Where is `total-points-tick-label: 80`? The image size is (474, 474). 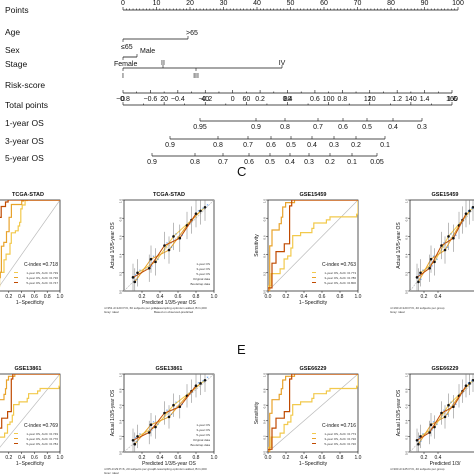 total-points-tick-label: 80 is located at coordinates (288, 99).